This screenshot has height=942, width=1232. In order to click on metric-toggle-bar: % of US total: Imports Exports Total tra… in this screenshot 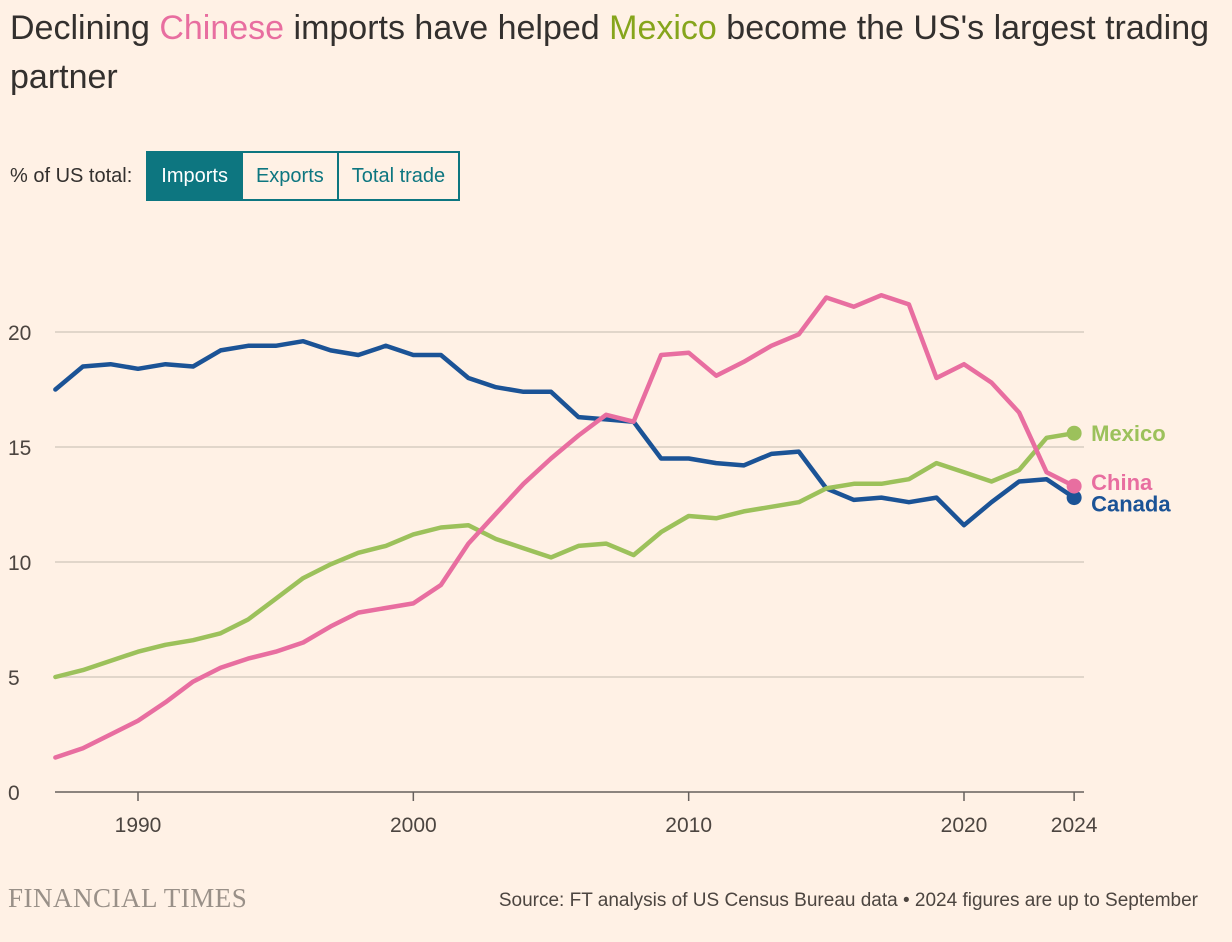, I will do `click(235, 176)`.